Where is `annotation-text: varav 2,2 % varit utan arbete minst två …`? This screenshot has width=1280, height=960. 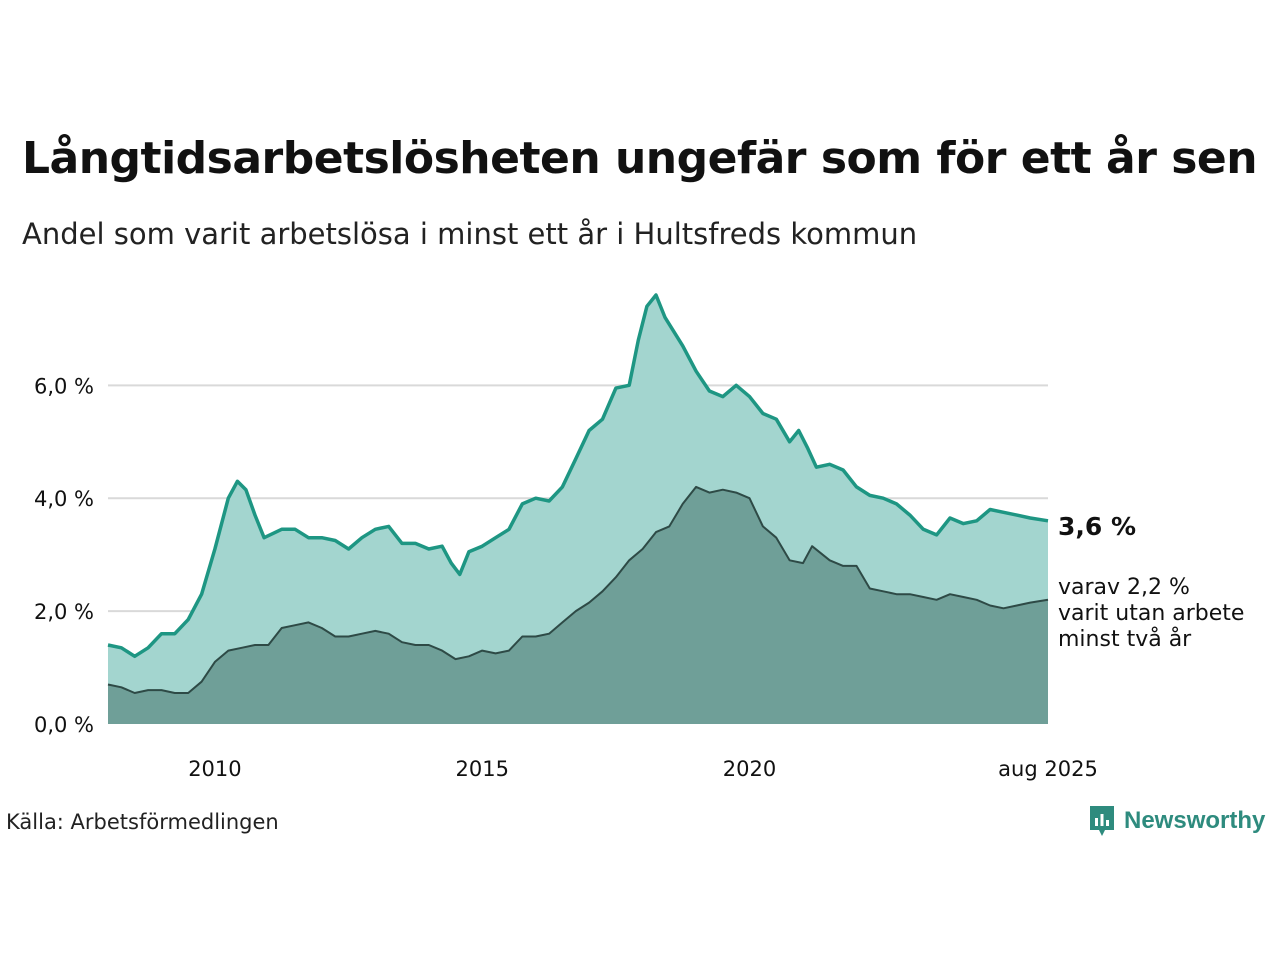 annotation-text: varav 2,2 % varit utan arbete minst två … is located at coordinates (1151, 613).